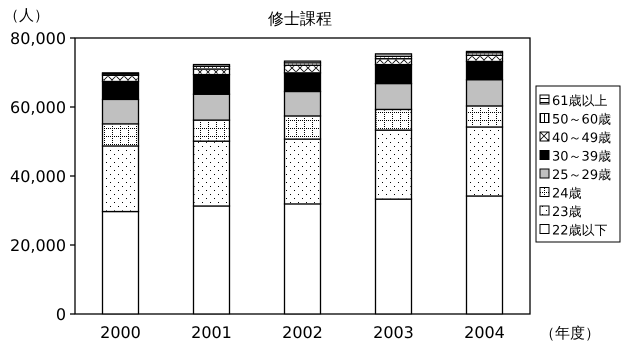 The height and width of the screenshot is (357, 629). Describe the element at coordinates (300, 18) in the screenshot. I see `chart-title: 修士課程` at that location.